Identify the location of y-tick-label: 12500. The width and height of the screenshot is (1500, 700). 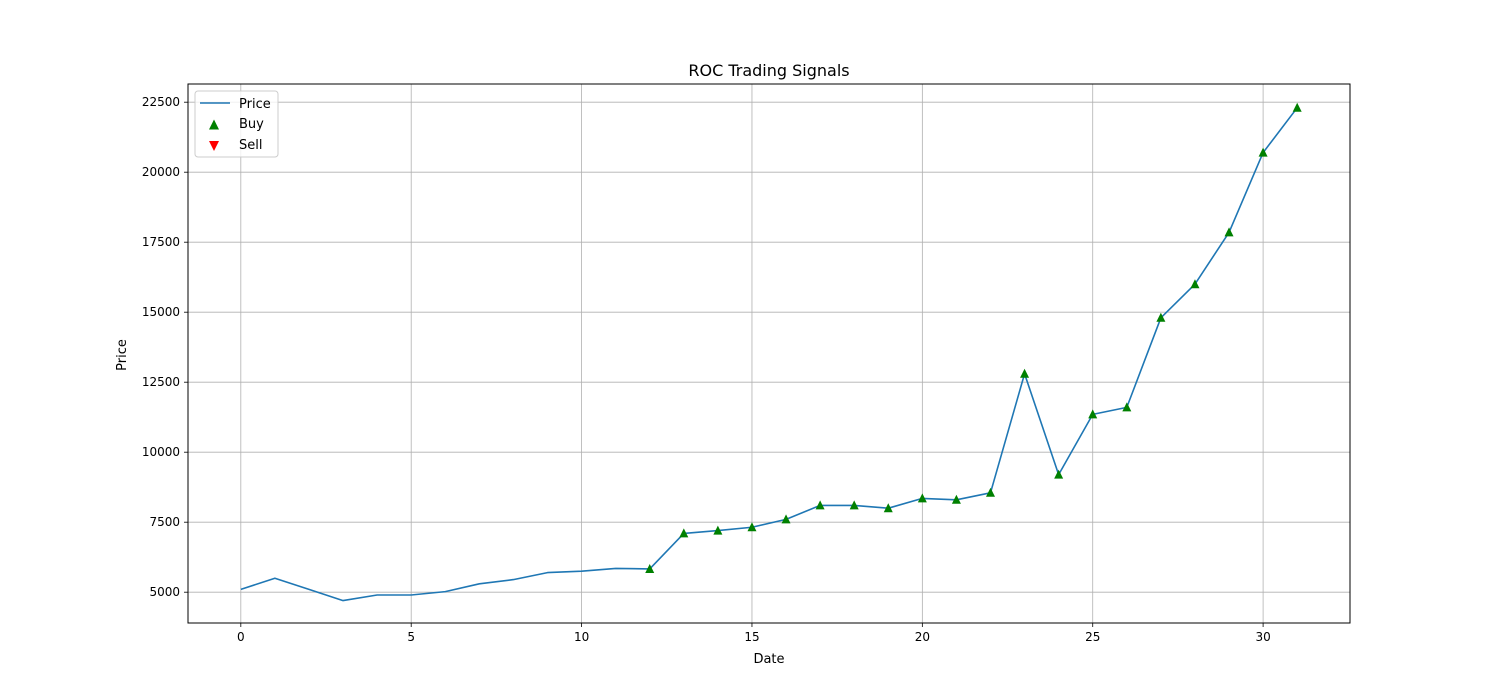
(161, 382).